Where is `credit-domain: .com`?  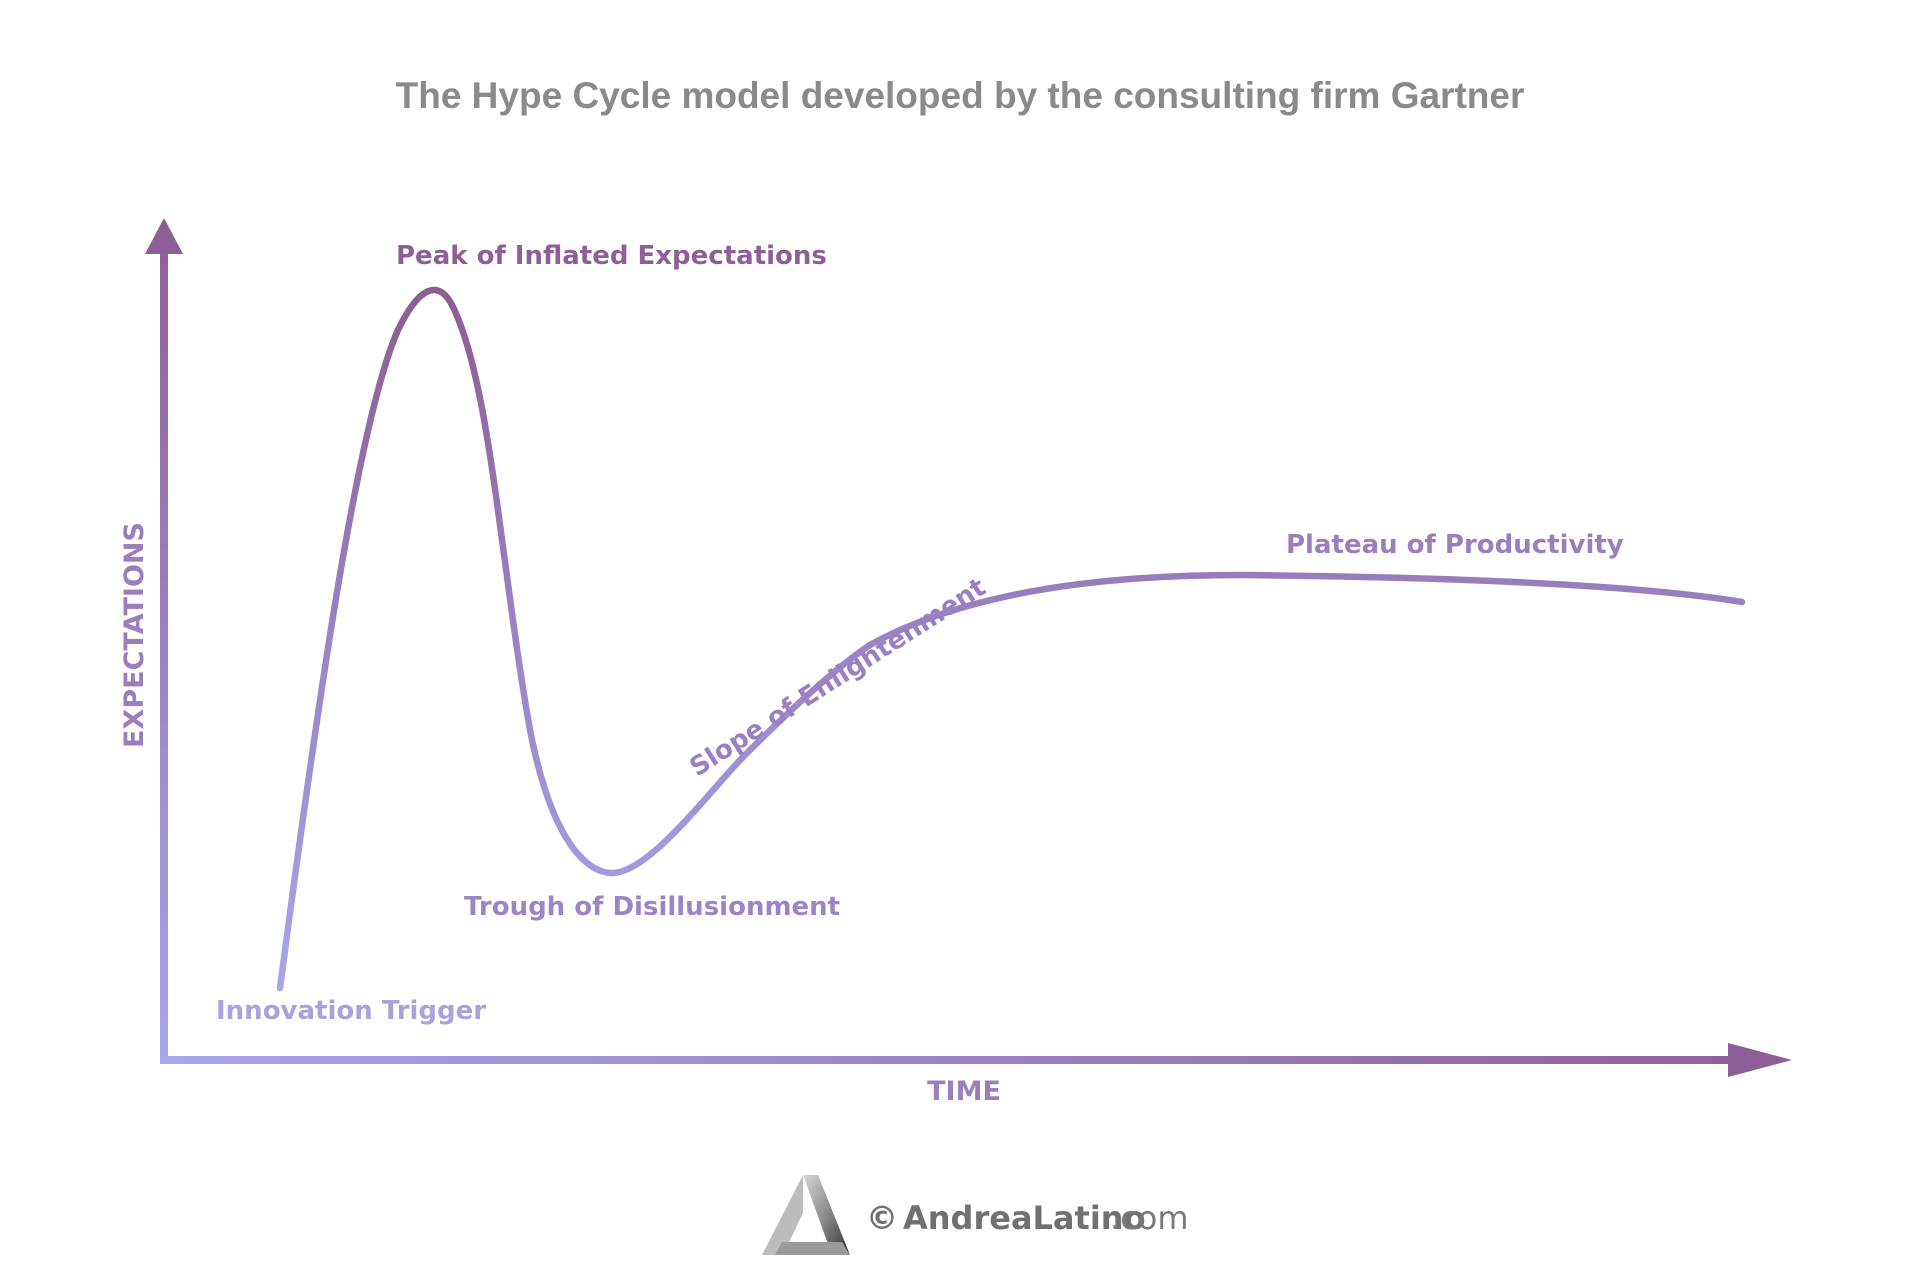
credit-domain: .com is located at coordinates (1149, 1218).